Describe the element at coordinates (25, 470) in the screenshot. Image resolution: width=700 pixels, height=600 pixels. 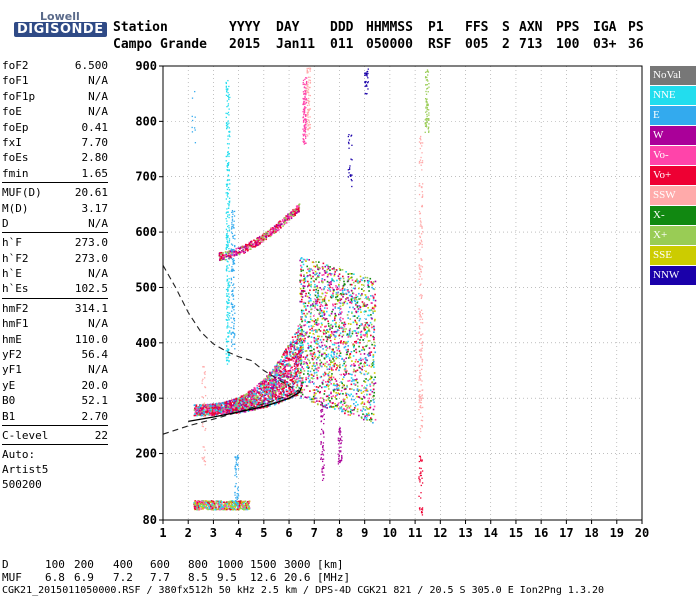
I see `artist-label: Artist5` at that location.